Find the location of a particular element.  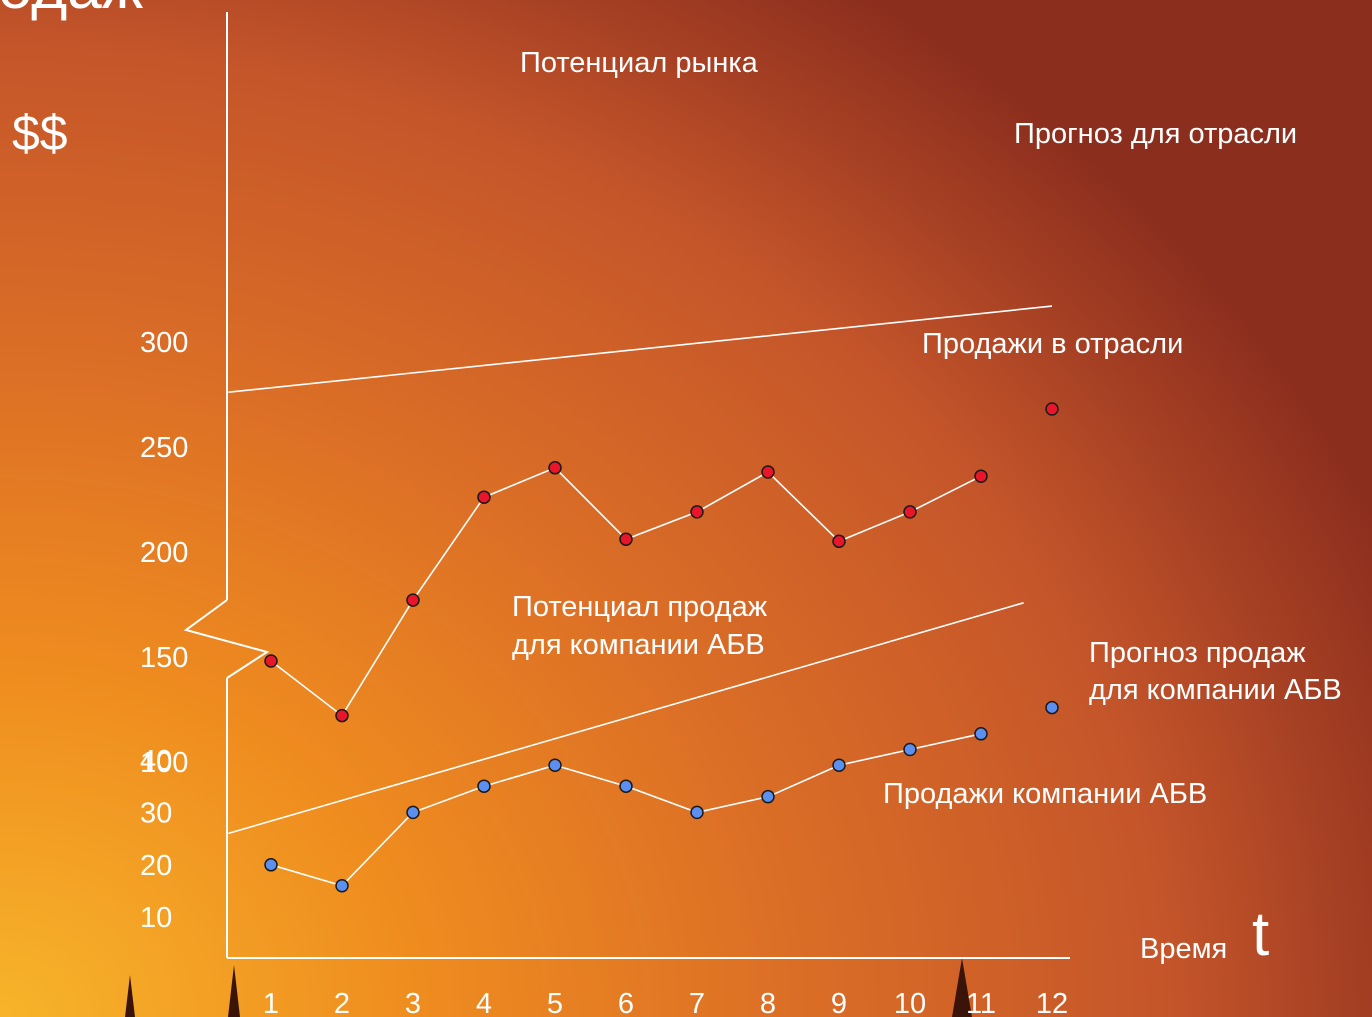

x-tick-label: 2 is located at coordinates (342, 1002).